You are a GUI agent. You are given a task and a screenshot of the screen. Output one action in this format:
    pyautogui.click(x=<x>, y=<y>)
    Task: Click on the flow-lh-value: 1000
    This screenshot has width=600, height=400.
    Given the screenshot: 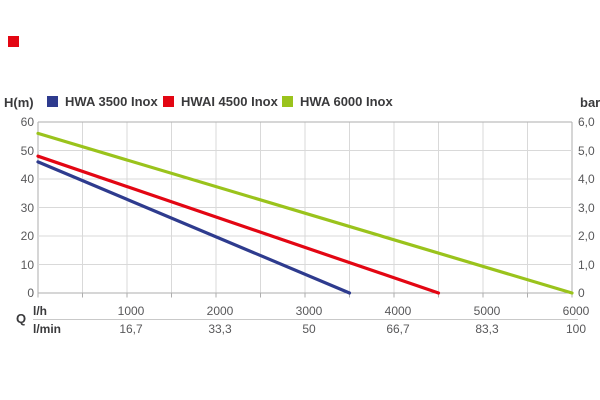 What is the action you would take?
    pyautogui.click(x=131, y=311)
    